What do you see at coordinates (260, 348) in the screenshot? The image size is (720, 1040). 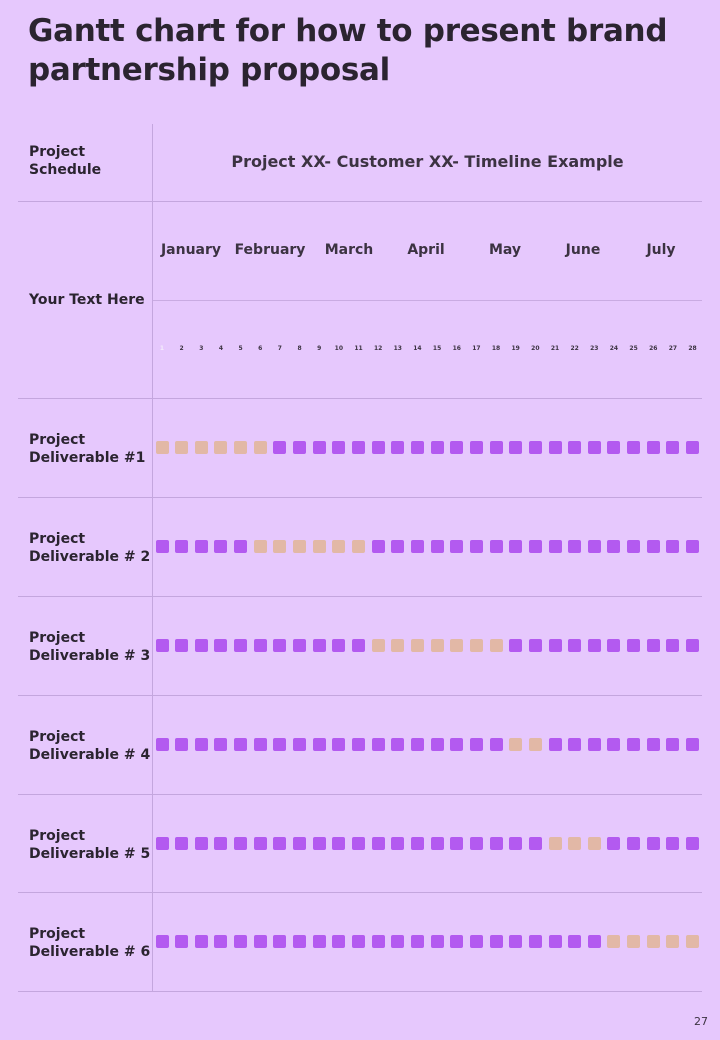 I see `day-label: 6` at bounding box center [260, 348].